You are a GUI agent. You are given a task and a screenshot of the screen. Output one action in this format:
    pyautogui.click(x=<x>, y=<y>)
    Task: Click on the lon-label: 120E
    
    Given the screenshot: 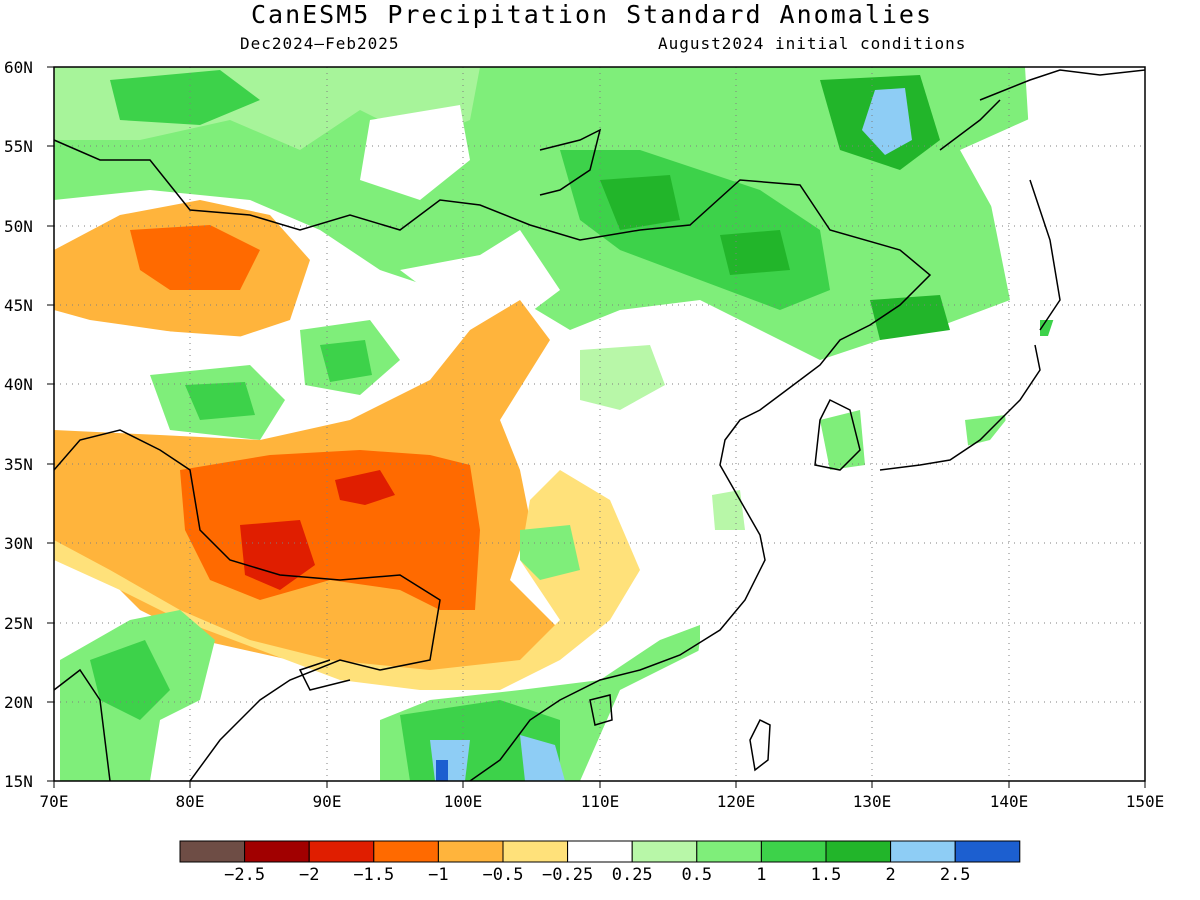 What is the action you would take?
    pyautogui.click(x=736, y=801)
    